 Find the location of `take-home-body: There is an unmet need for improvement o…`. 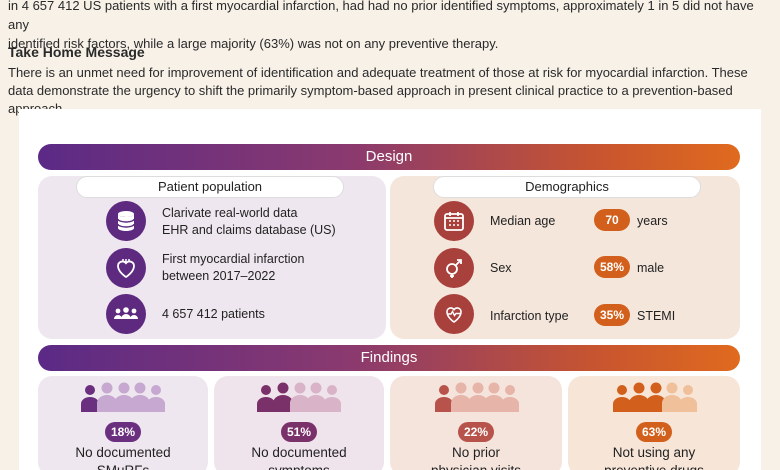

take-home-body: There is an unmet need for improvement o… is located at coordinates (378, 90).